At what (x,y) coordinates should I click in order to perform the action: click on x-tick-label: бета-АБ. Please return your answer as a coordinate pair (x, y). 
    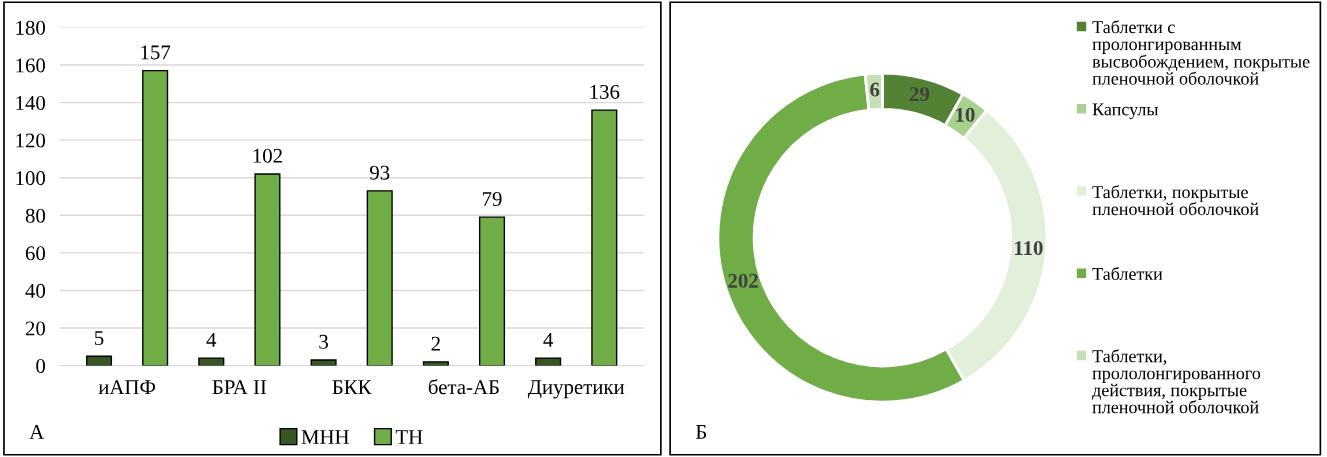
    Looking at the image, I should click on (463, 387).